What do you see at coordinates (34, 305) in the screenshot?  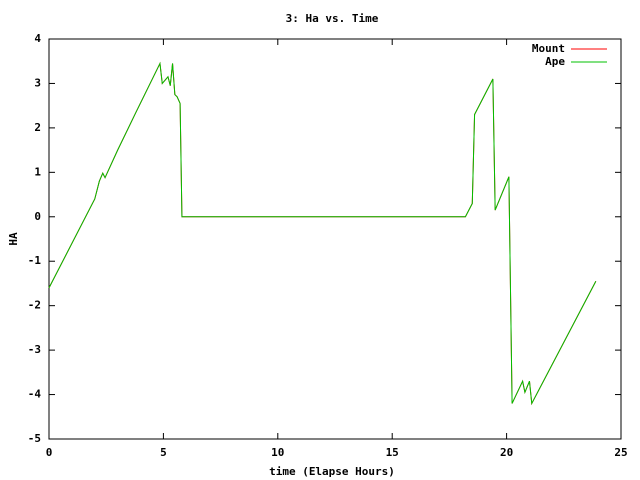 I see `y-tick-label: -2` at bounding box center [34, 305].